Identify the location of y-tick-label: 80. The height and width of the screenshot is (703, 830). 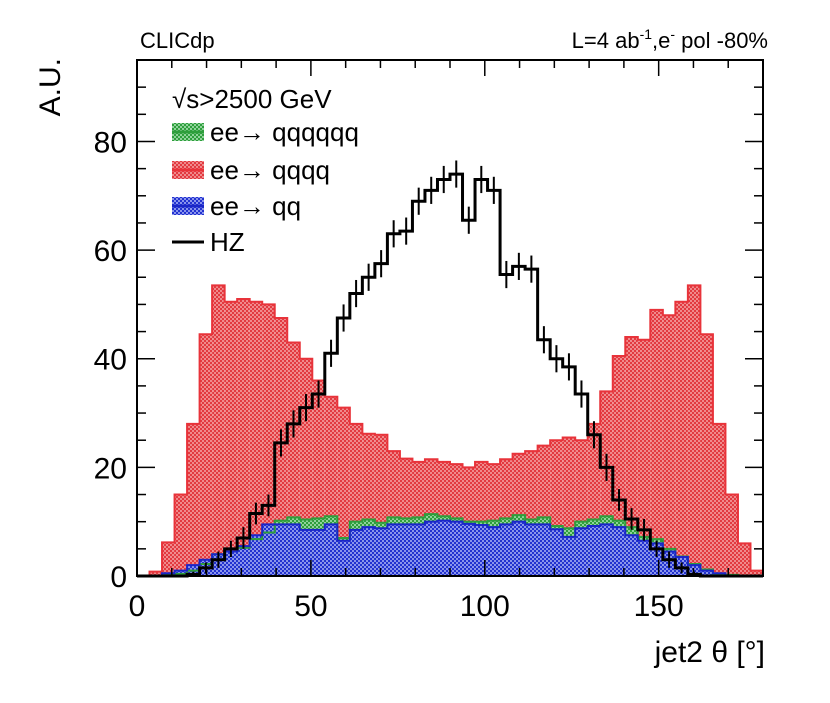
(110, 142).